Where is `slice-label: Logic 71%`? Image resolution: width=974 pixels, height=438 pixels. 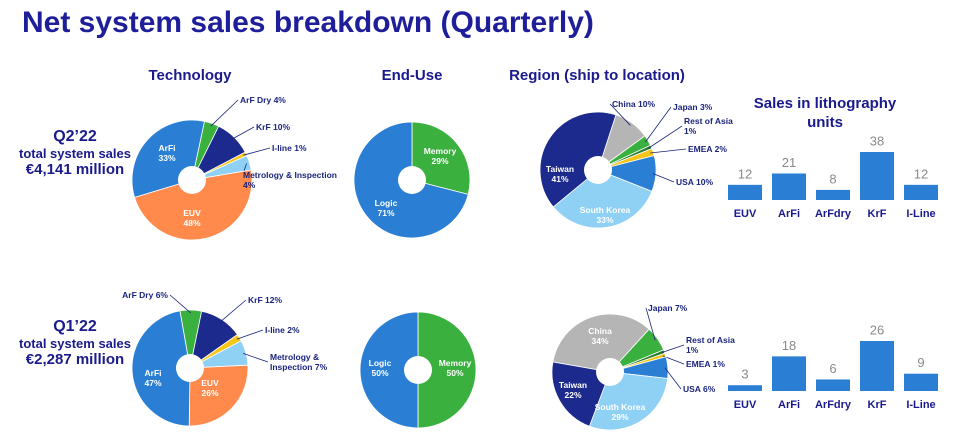
slice-label: Logic 71% is located at coordinates (386, 208).